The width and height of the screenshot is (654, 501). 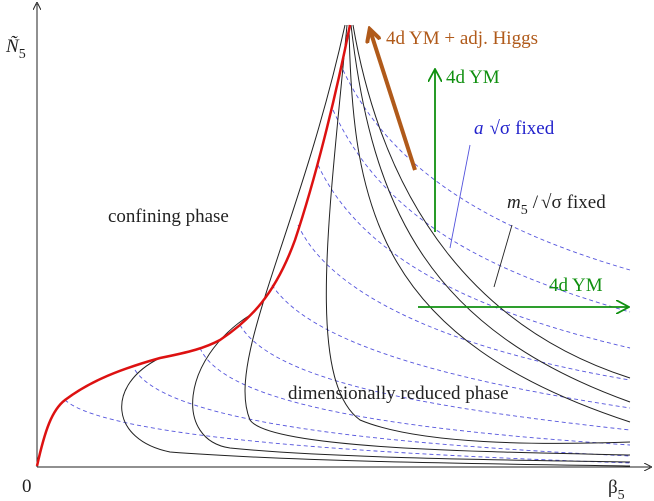 I want to click on m5-fixed-label: m5/√σ fixed, so click(x=556, y=205).